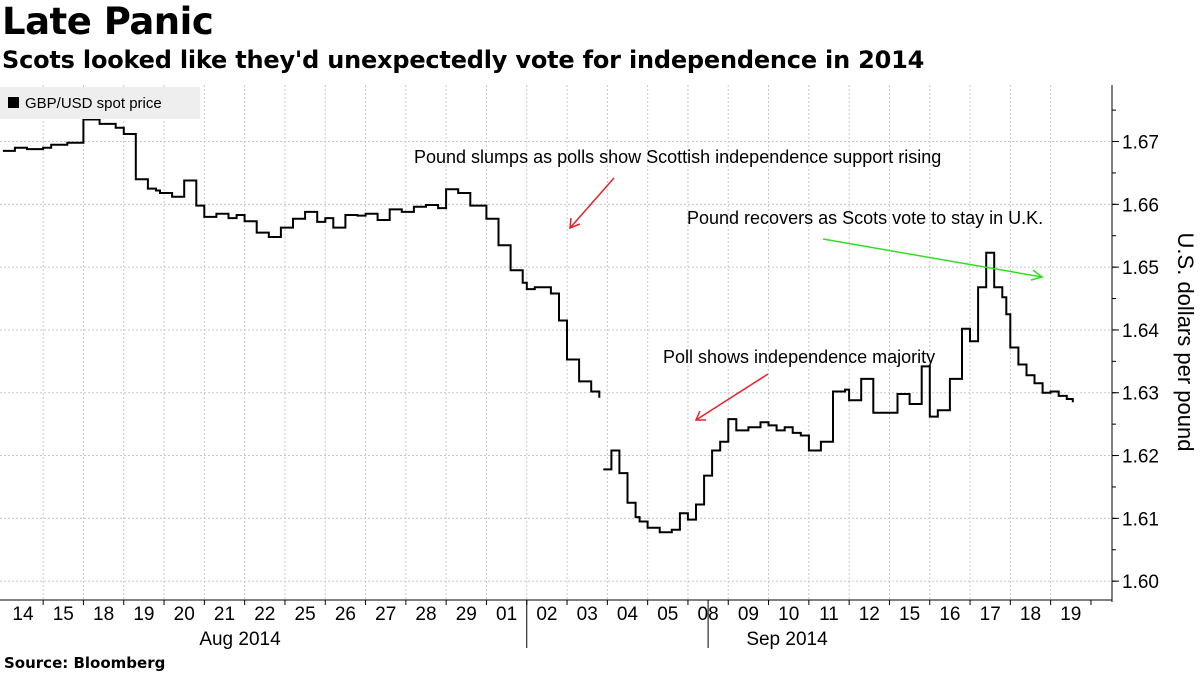 The image size is (1200, 675). What do you see at coordinates (1140, 394) in the screenshot?
I see `y-tick-label: 1.63` at bounding box center [1140, 394].